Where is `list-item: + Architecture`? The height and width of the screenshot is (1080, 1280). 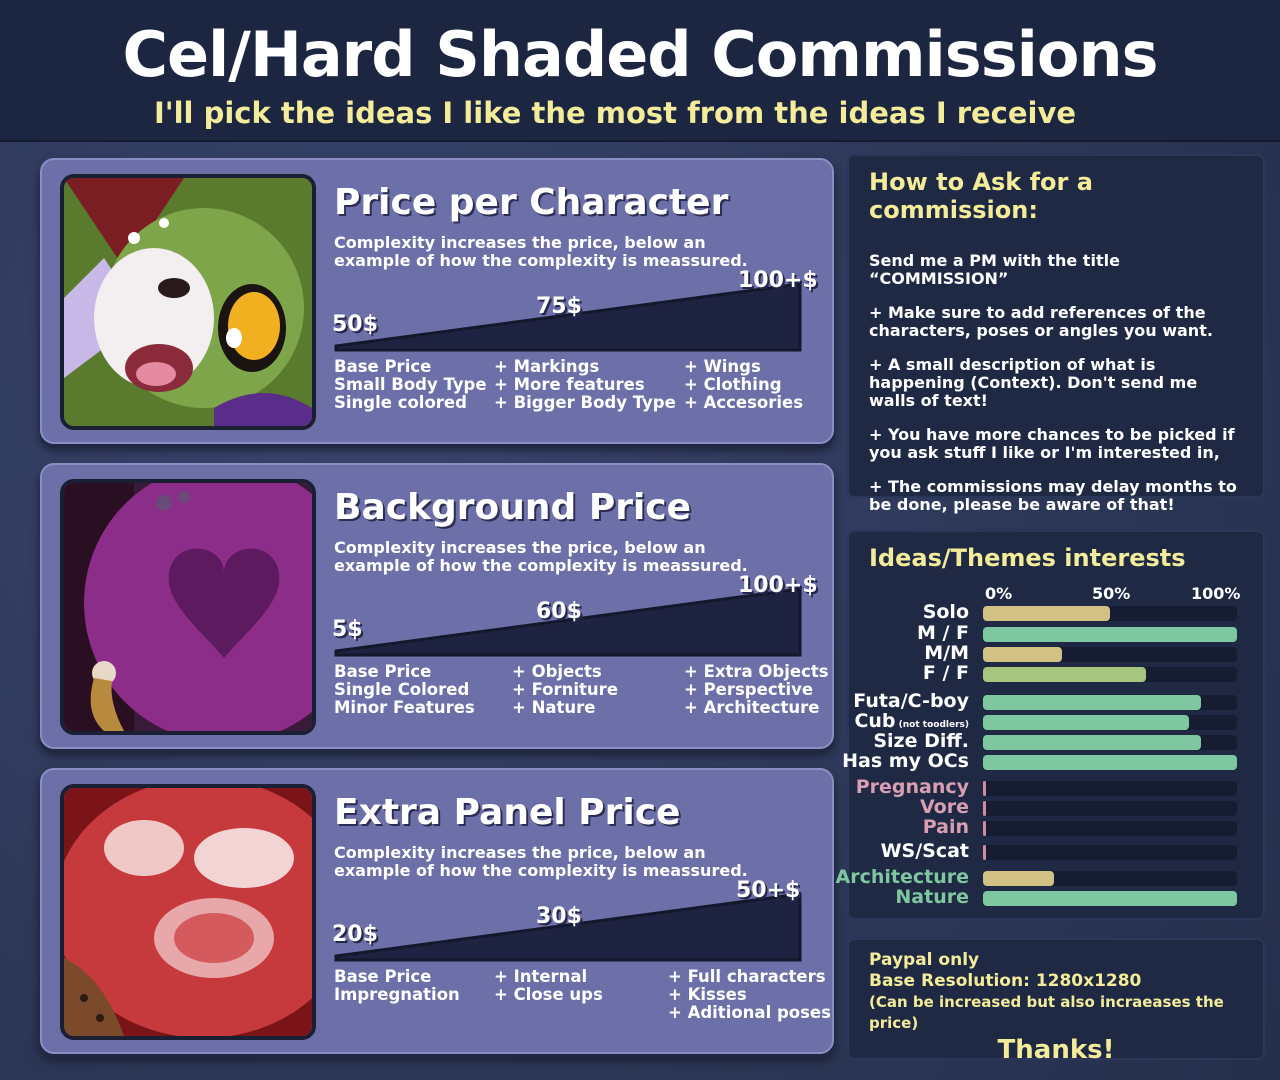 list-item: + Architecture is located at coordinates (752, 707).